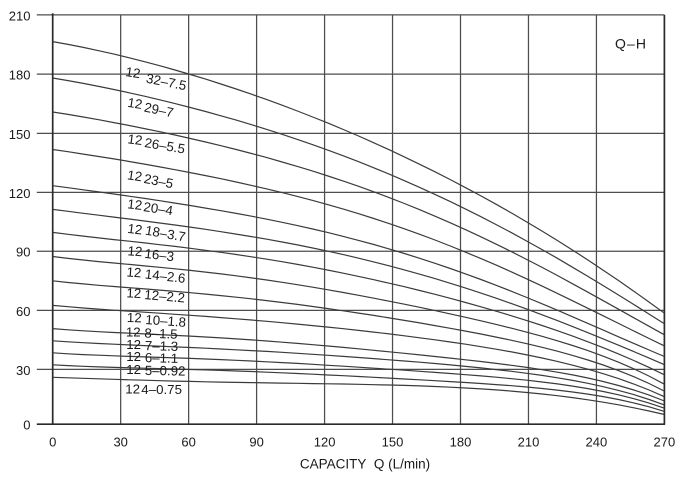 This screenshot has height=483, width=684. Describe the element at coordinates (165, 234) in the screenshot. I see `svg-text: 18–3.7` at that location.